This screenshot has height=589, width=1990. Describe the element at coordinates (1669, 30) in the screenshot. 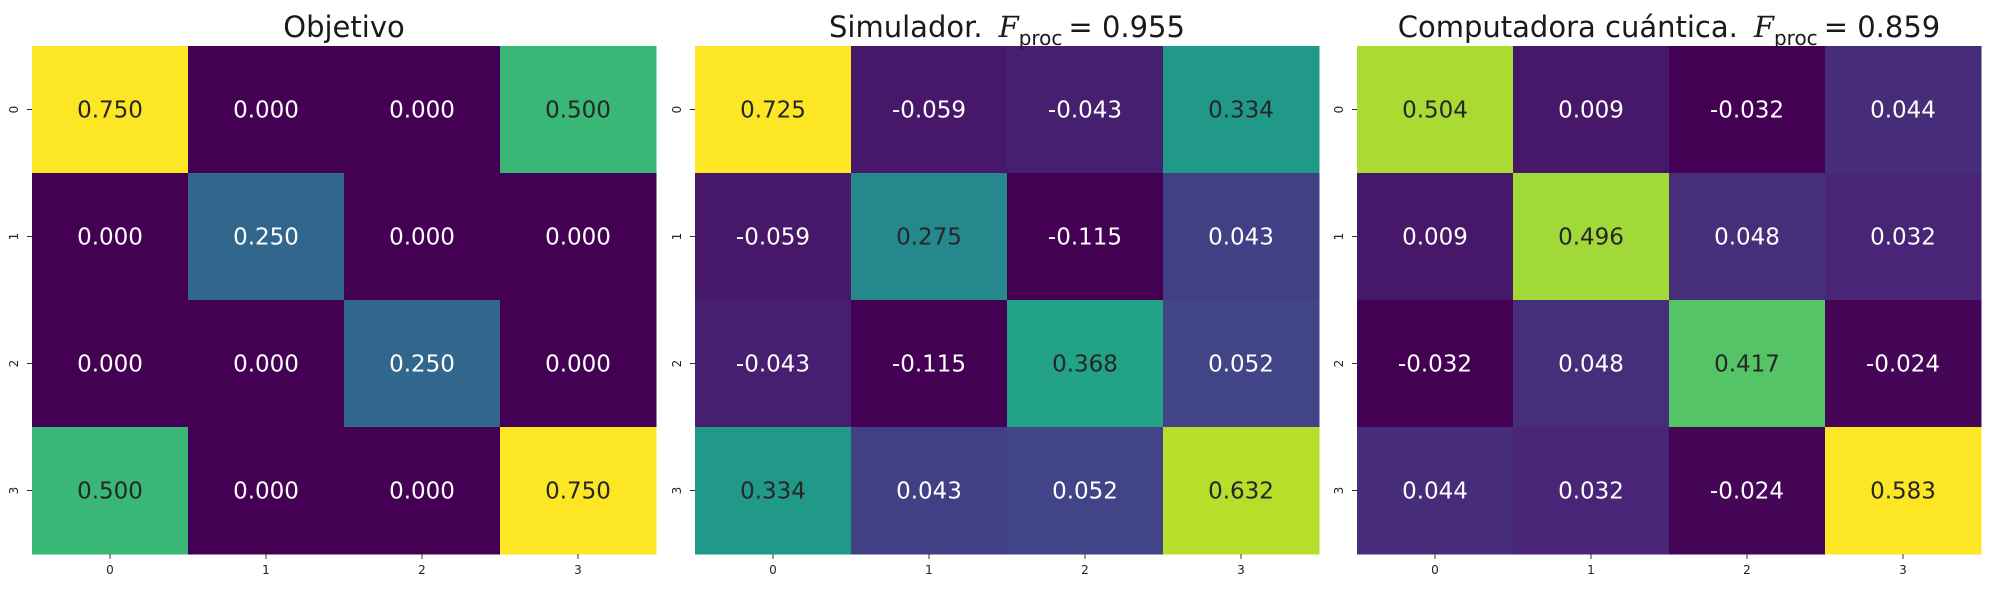

I see `panel-title: Computadora cuántica. Fproc = 0.859` at that location.